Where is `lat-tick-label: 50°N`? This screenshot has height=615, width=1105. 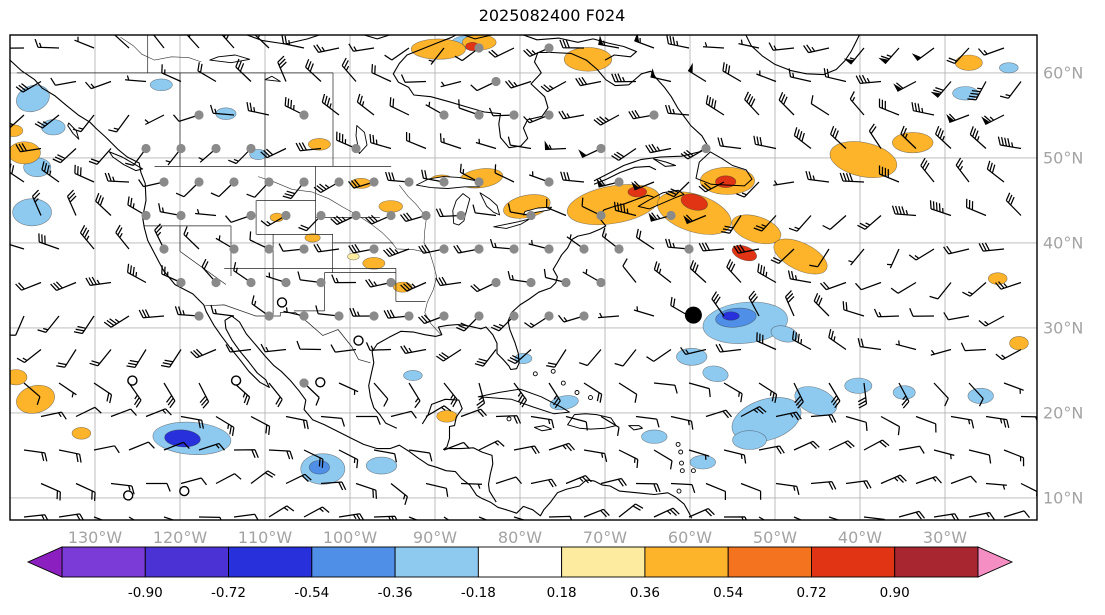
lat-tick-label: 50°N is located at coordinates (1063, 157).